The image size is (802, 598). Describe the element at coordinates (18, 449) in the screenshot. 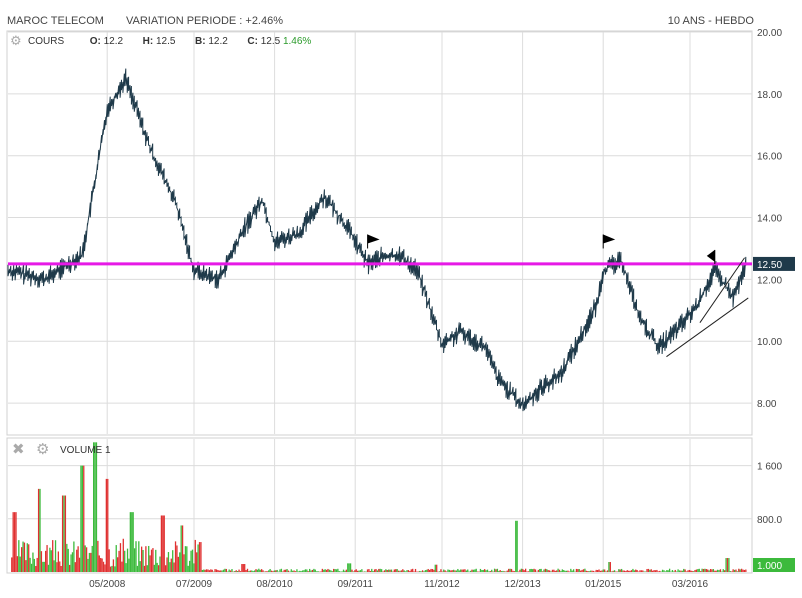

I see `close-icon: ✖` at that location.